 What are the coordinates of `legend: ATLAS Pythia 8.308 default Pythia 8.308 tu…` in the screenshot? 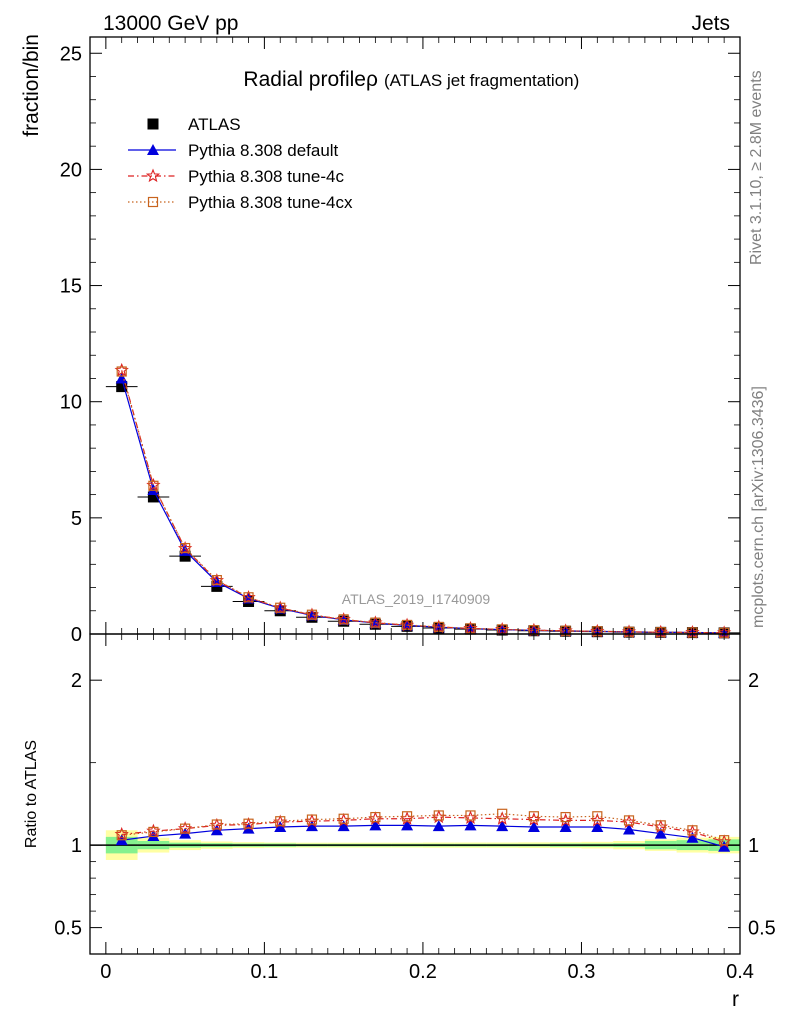 It's located at (240, 163).